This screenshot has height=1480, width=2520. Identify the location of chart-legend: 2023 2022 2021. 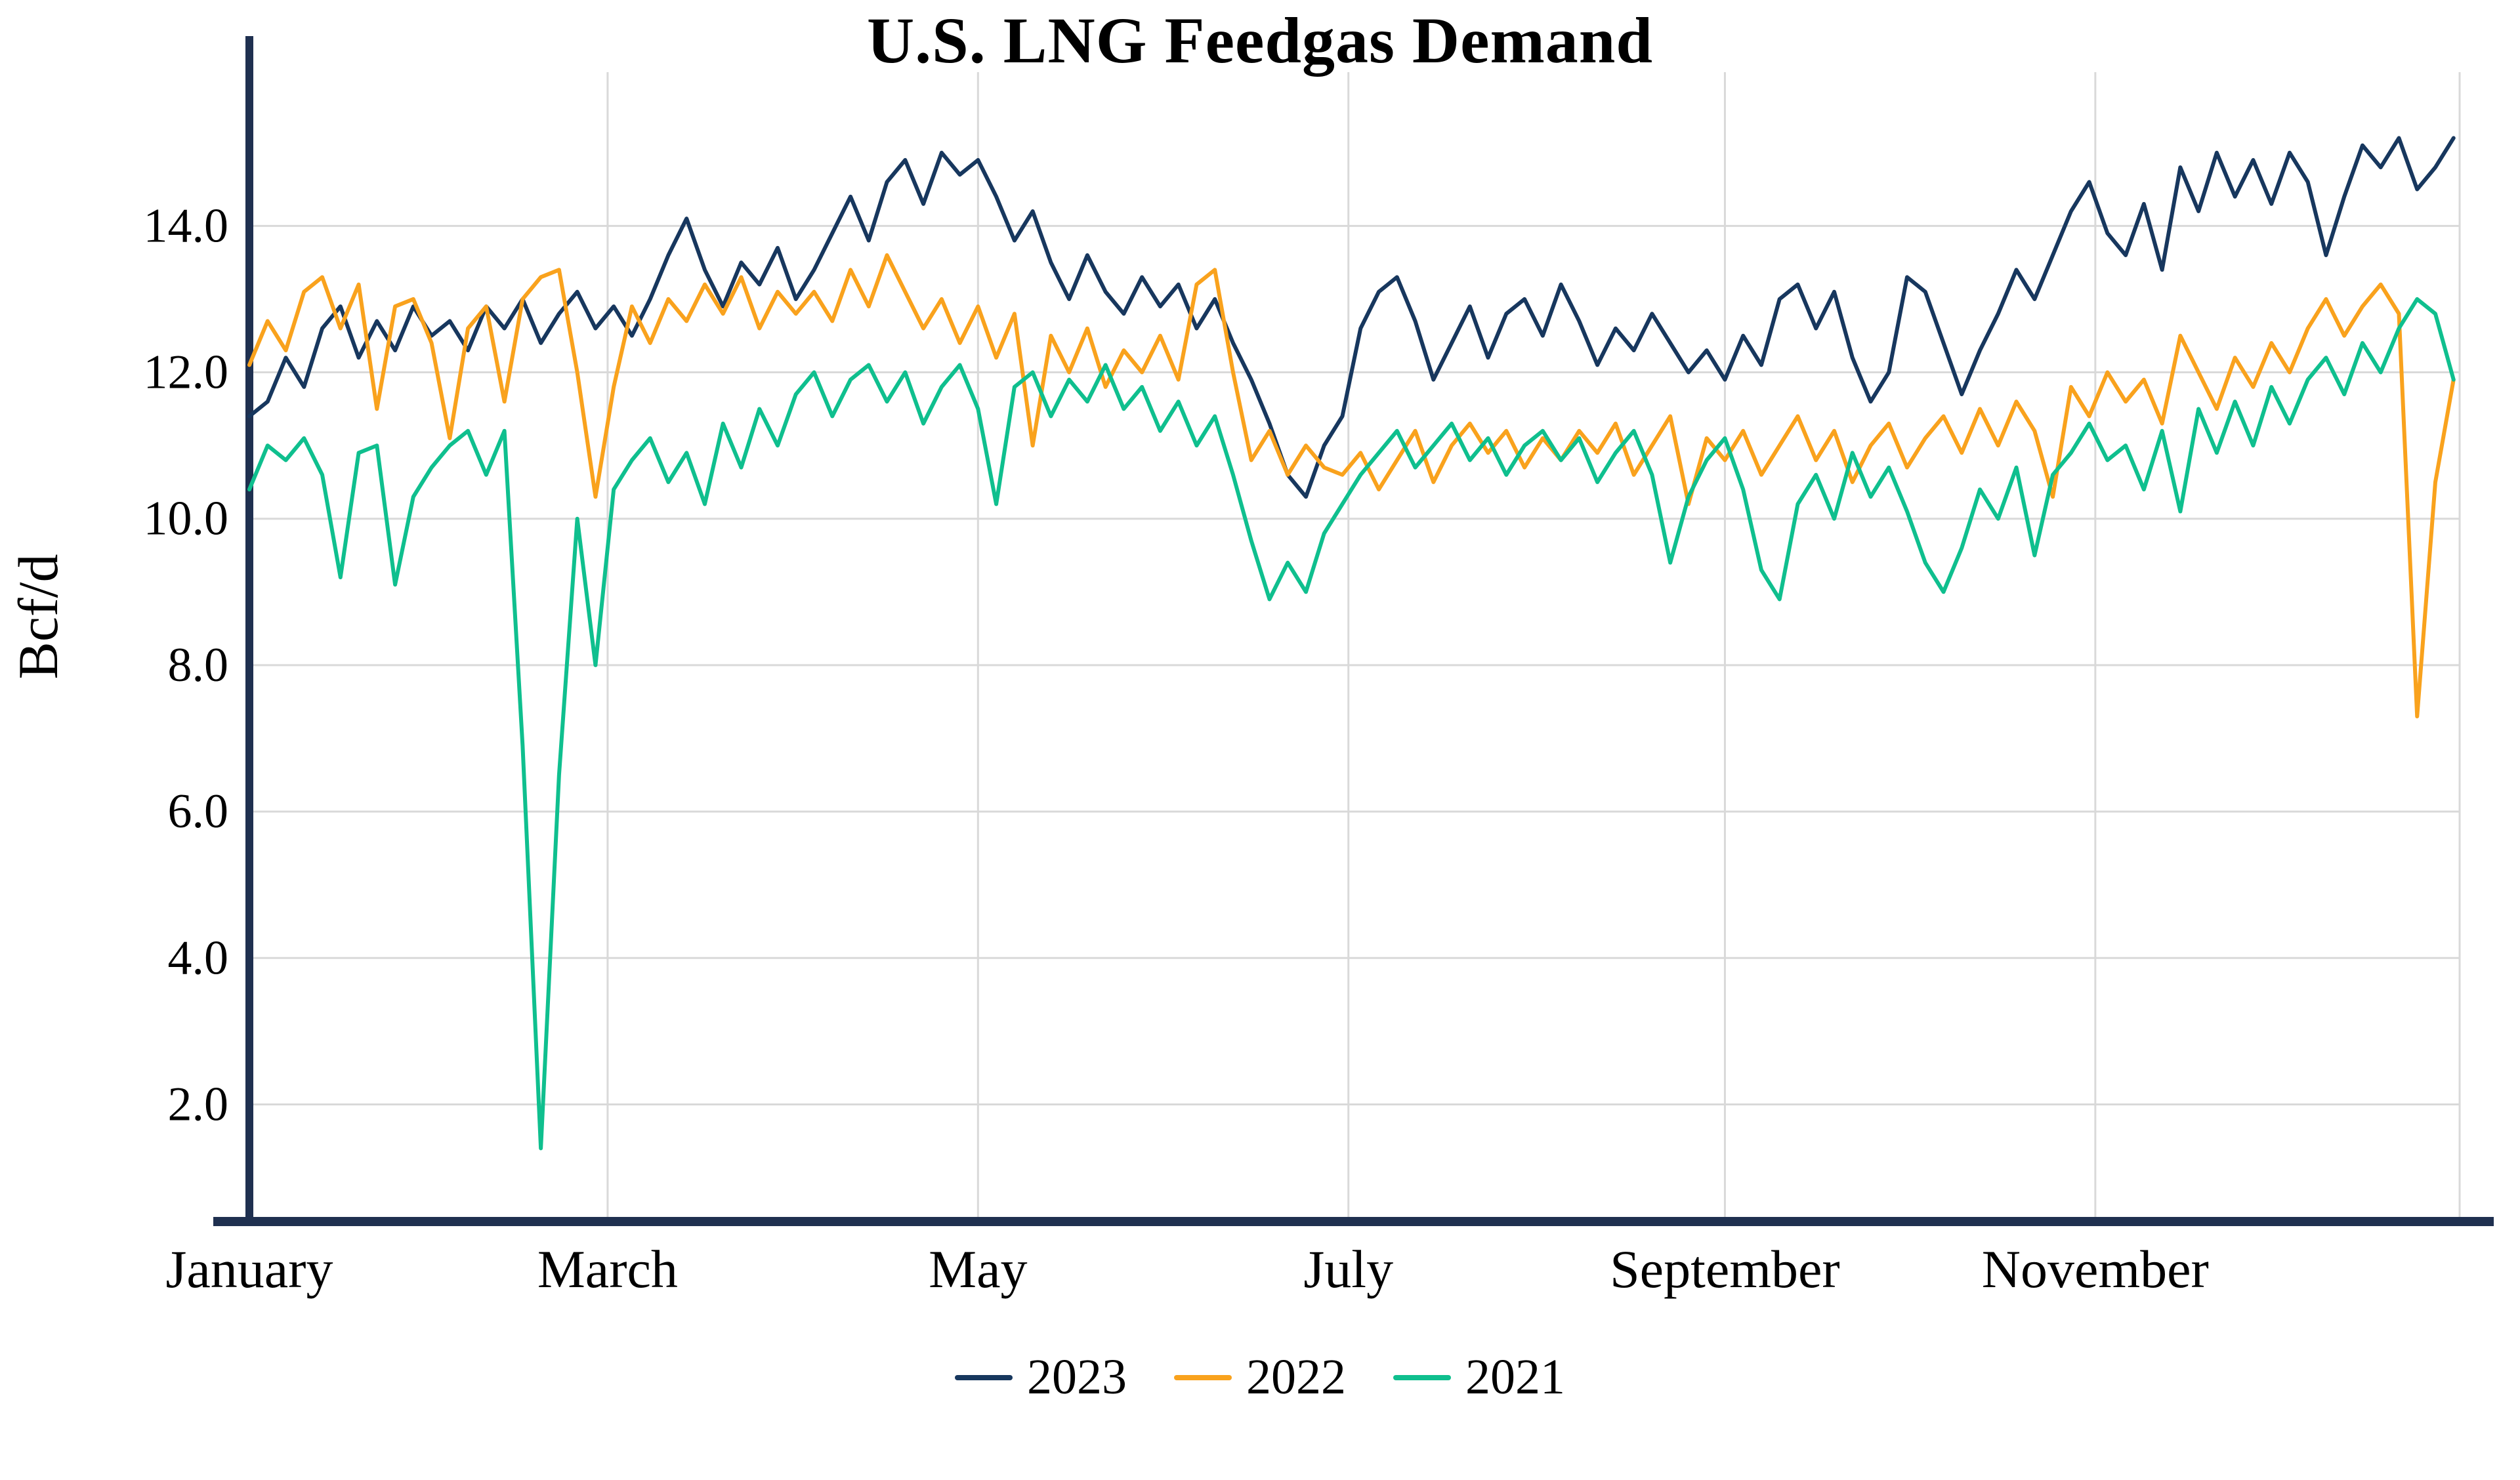
(1260, 1377).